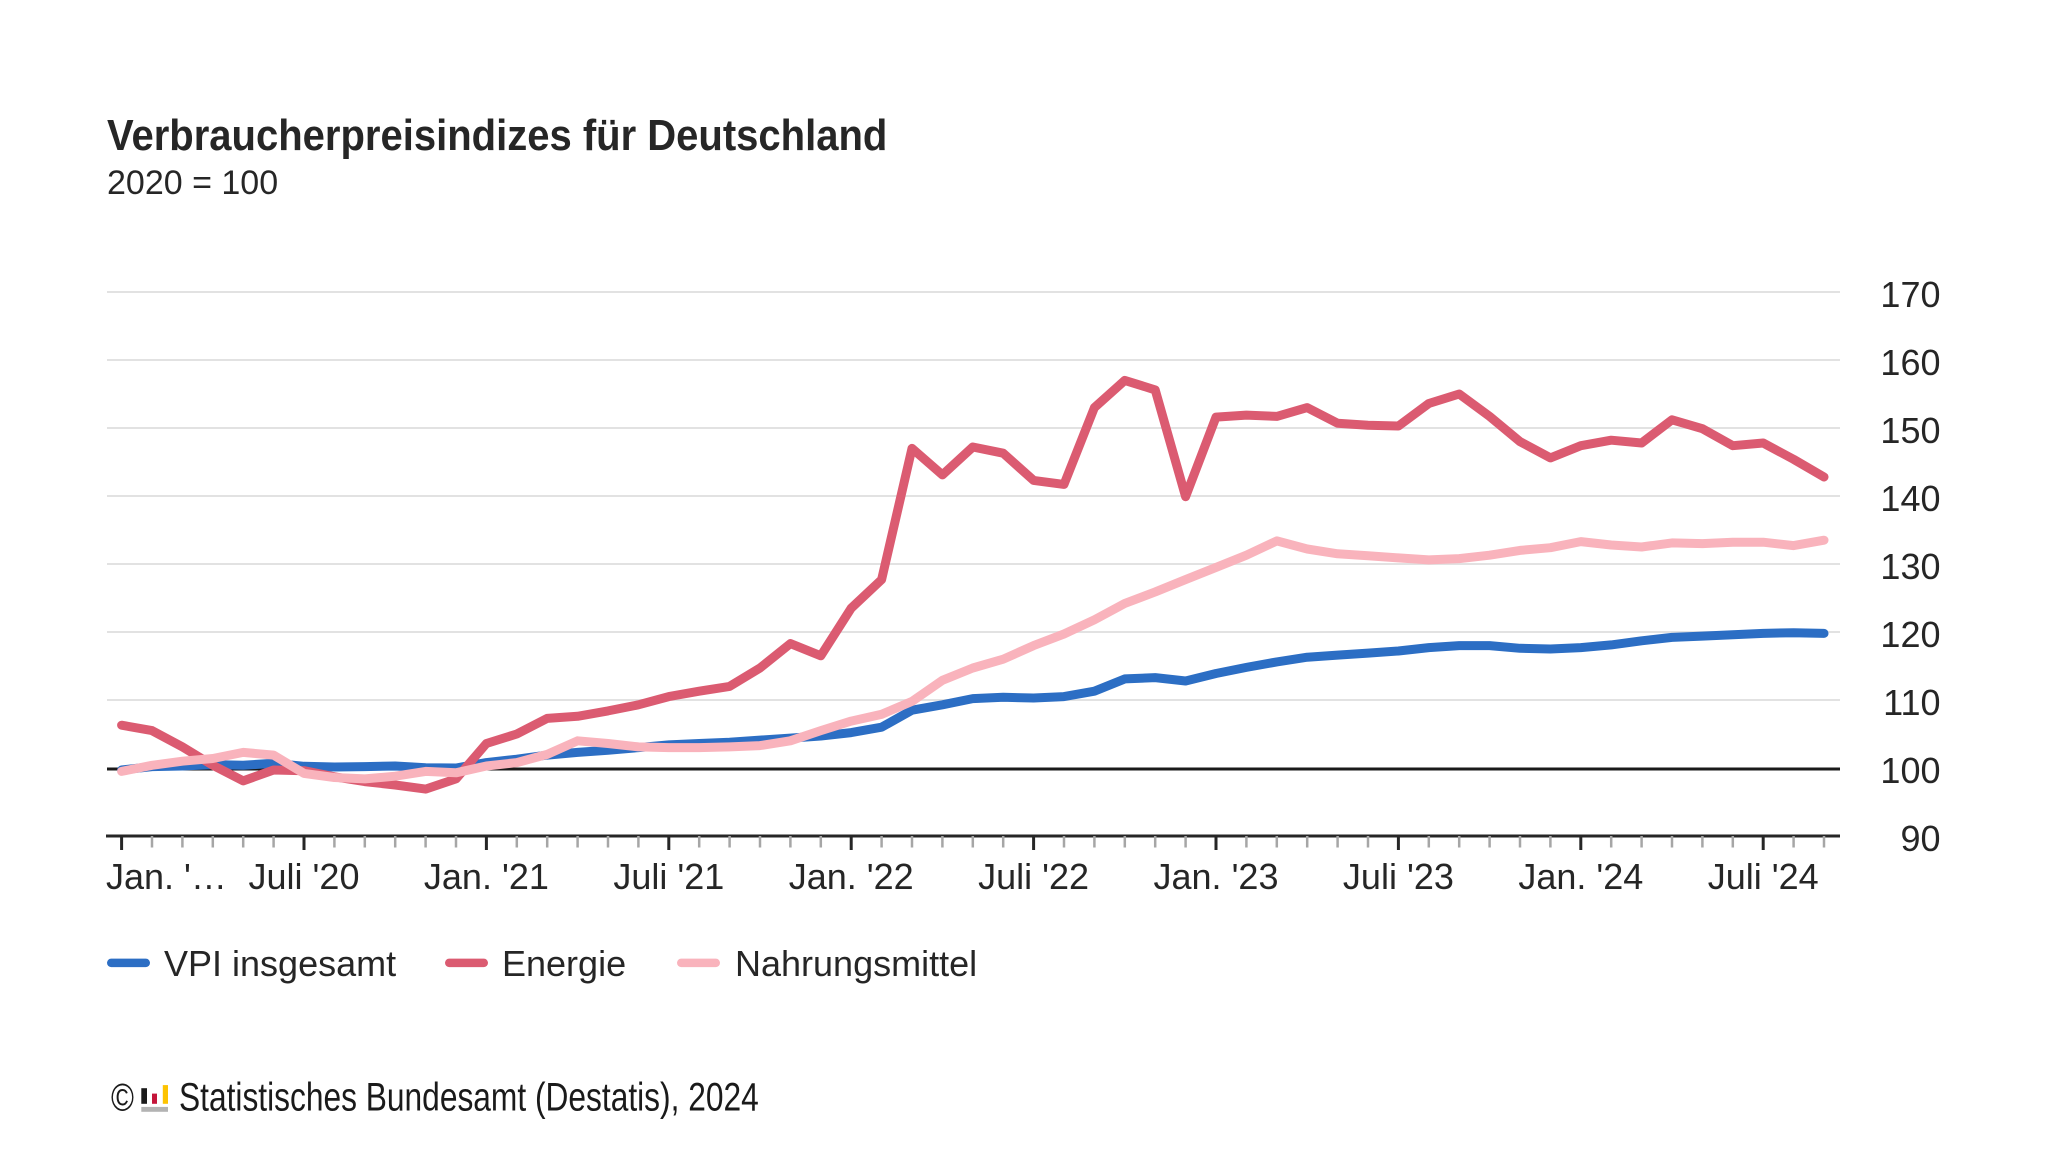 The height and width of the screenshot is (1152, 2048). What do you see at coordinates (304, 876) in the screenshot?
I see `svg-text: Juli '20` at bounding box center [304, 876].